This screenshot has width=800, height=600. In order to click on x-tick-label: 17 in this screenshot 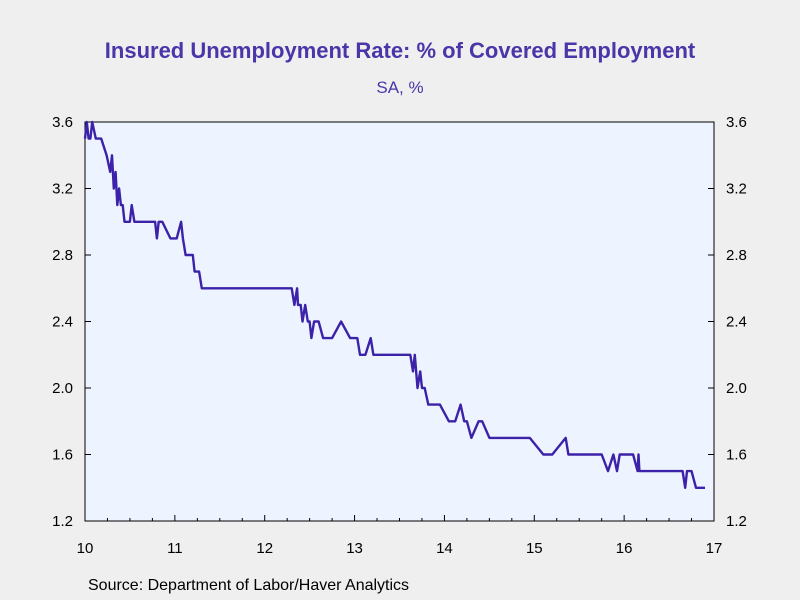, I will do `click(714, 548)`.